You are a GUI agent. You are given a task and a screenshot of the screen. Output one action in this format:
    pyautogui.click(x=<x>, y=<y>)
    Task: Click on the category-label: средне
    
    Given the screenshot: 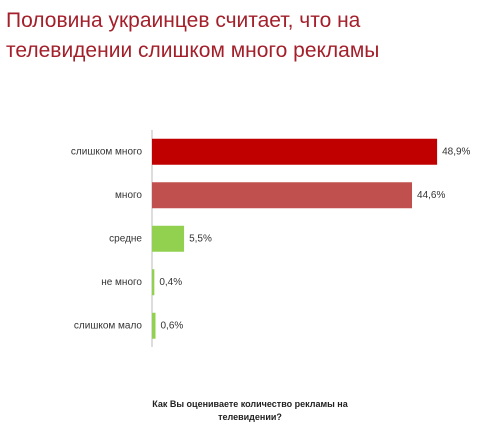 What is the action you would take?
    pyautogui.click(x=125, y=238)
    